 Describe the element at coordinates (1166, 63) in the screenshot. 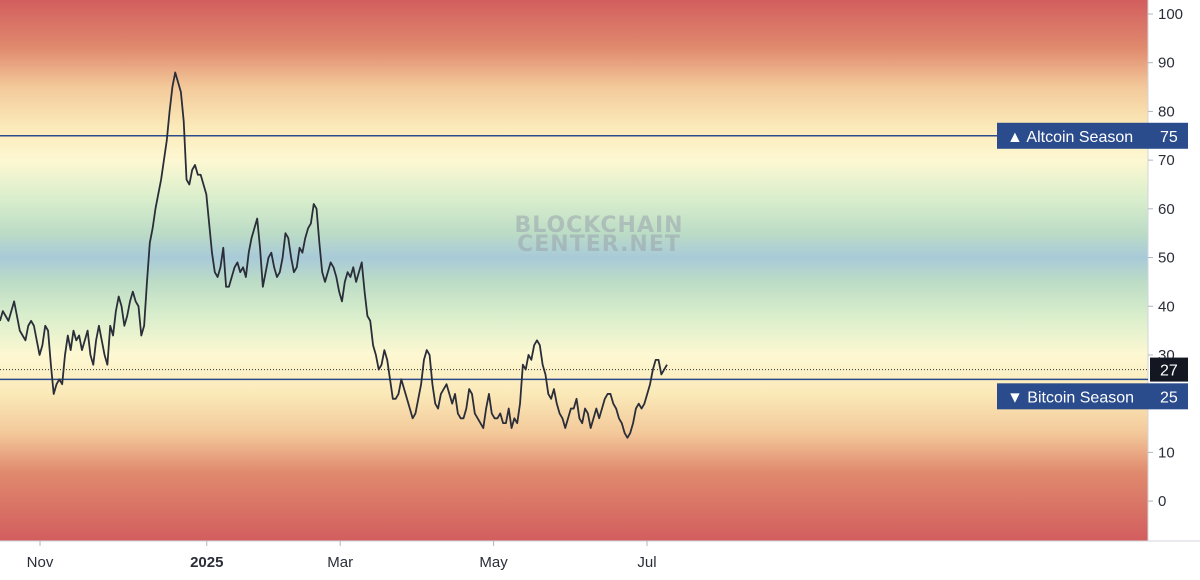

I see `y-tick-label: 90` at that location.